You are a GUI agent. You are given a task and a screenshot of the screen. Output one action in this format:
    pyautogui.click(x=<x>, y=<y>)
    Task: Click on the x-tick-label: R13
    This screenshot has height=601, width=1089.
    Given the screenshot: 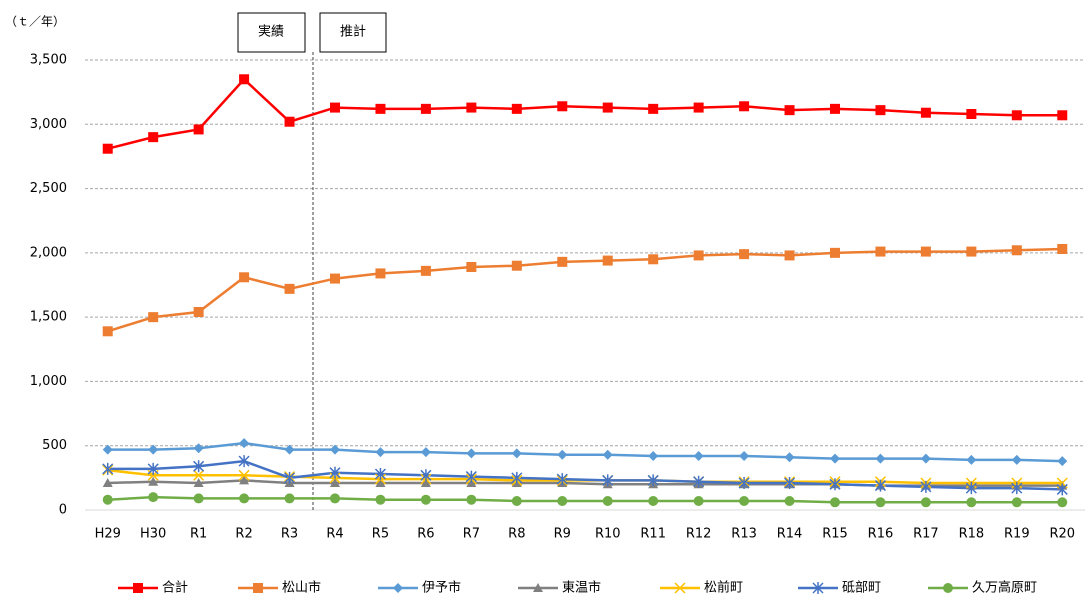 What is the action you would take?
    pyautogui.click(x=744, y=534)
    